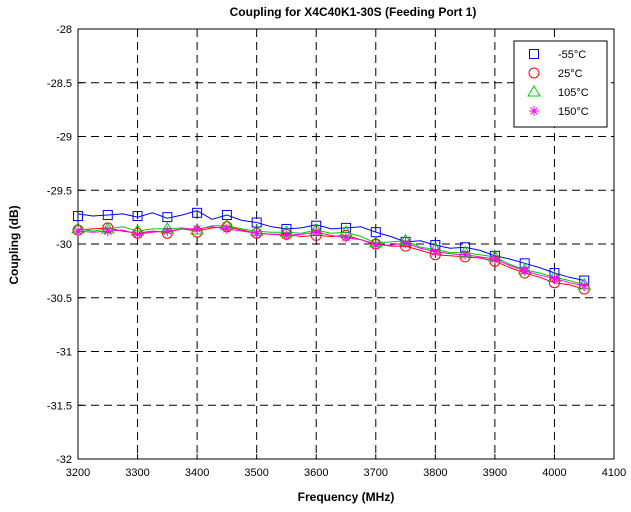 Image resolution: width=631 pixels, height=512 pixels. What do you see at coordinates (316, 473) in the screenshot?
I see `x-tick-label: 3600` at bounding box center [316, 473].